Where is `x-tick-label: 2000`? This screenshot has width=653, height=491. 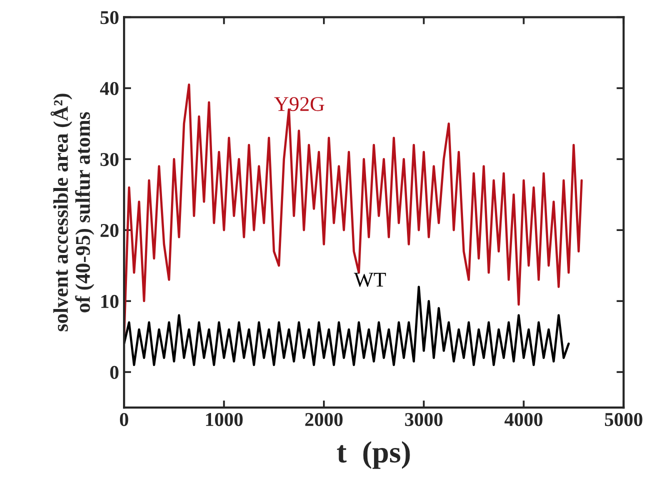
x-tick-label: 2000 is located at coordinates (324, 419).